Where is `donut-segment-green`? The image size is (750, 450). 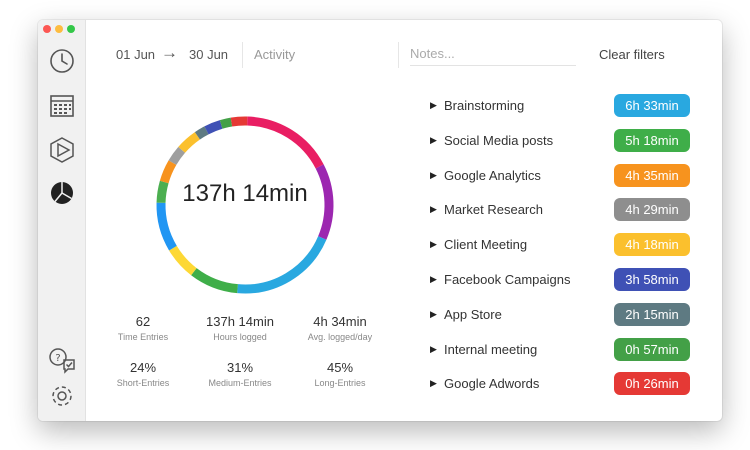 donut-segment-green is located at coordinates (215, 280).